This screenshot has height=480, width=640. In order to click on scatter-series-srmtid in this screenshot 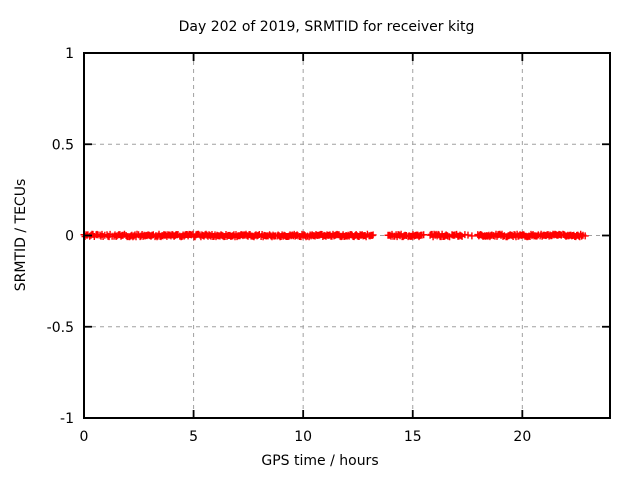, I will do `click(334, 235)`.